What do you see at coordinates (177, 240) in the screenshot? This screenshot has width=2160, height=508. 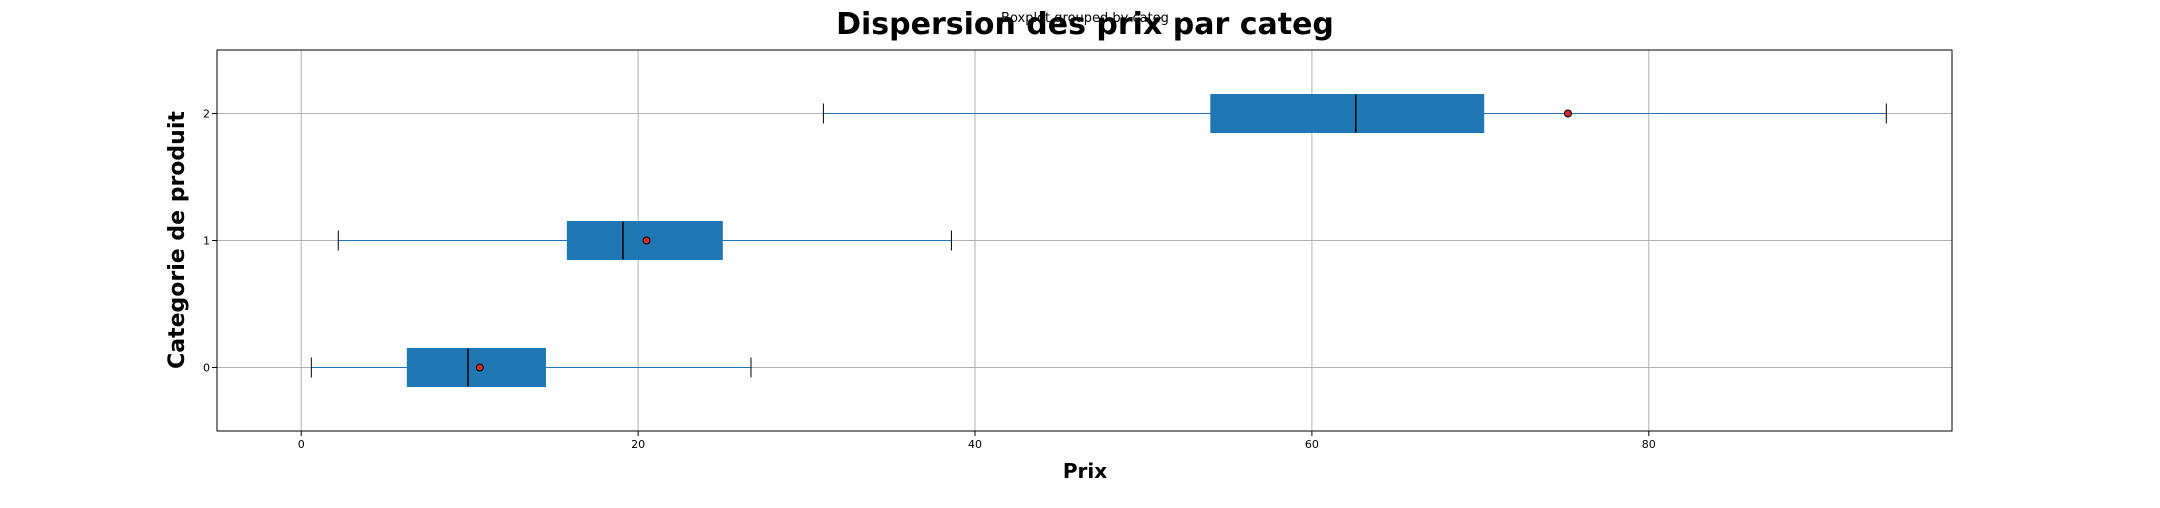 I see `y-axis-label: Categorie de produit` at bounding box center [177, 240].